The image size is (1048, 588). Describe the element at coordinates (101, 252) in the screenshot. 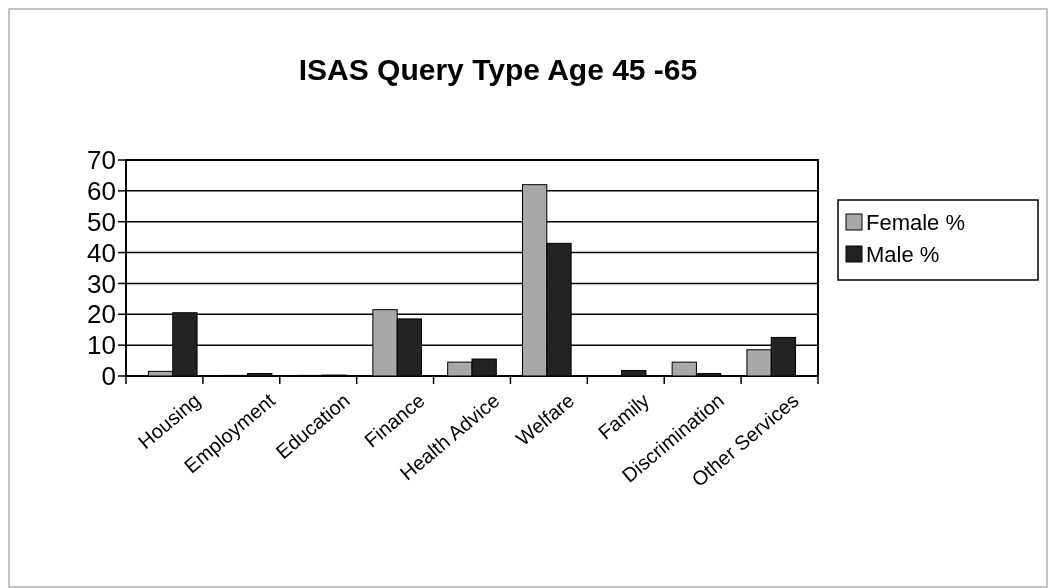

I see `y-tick-label: 40` at that location.